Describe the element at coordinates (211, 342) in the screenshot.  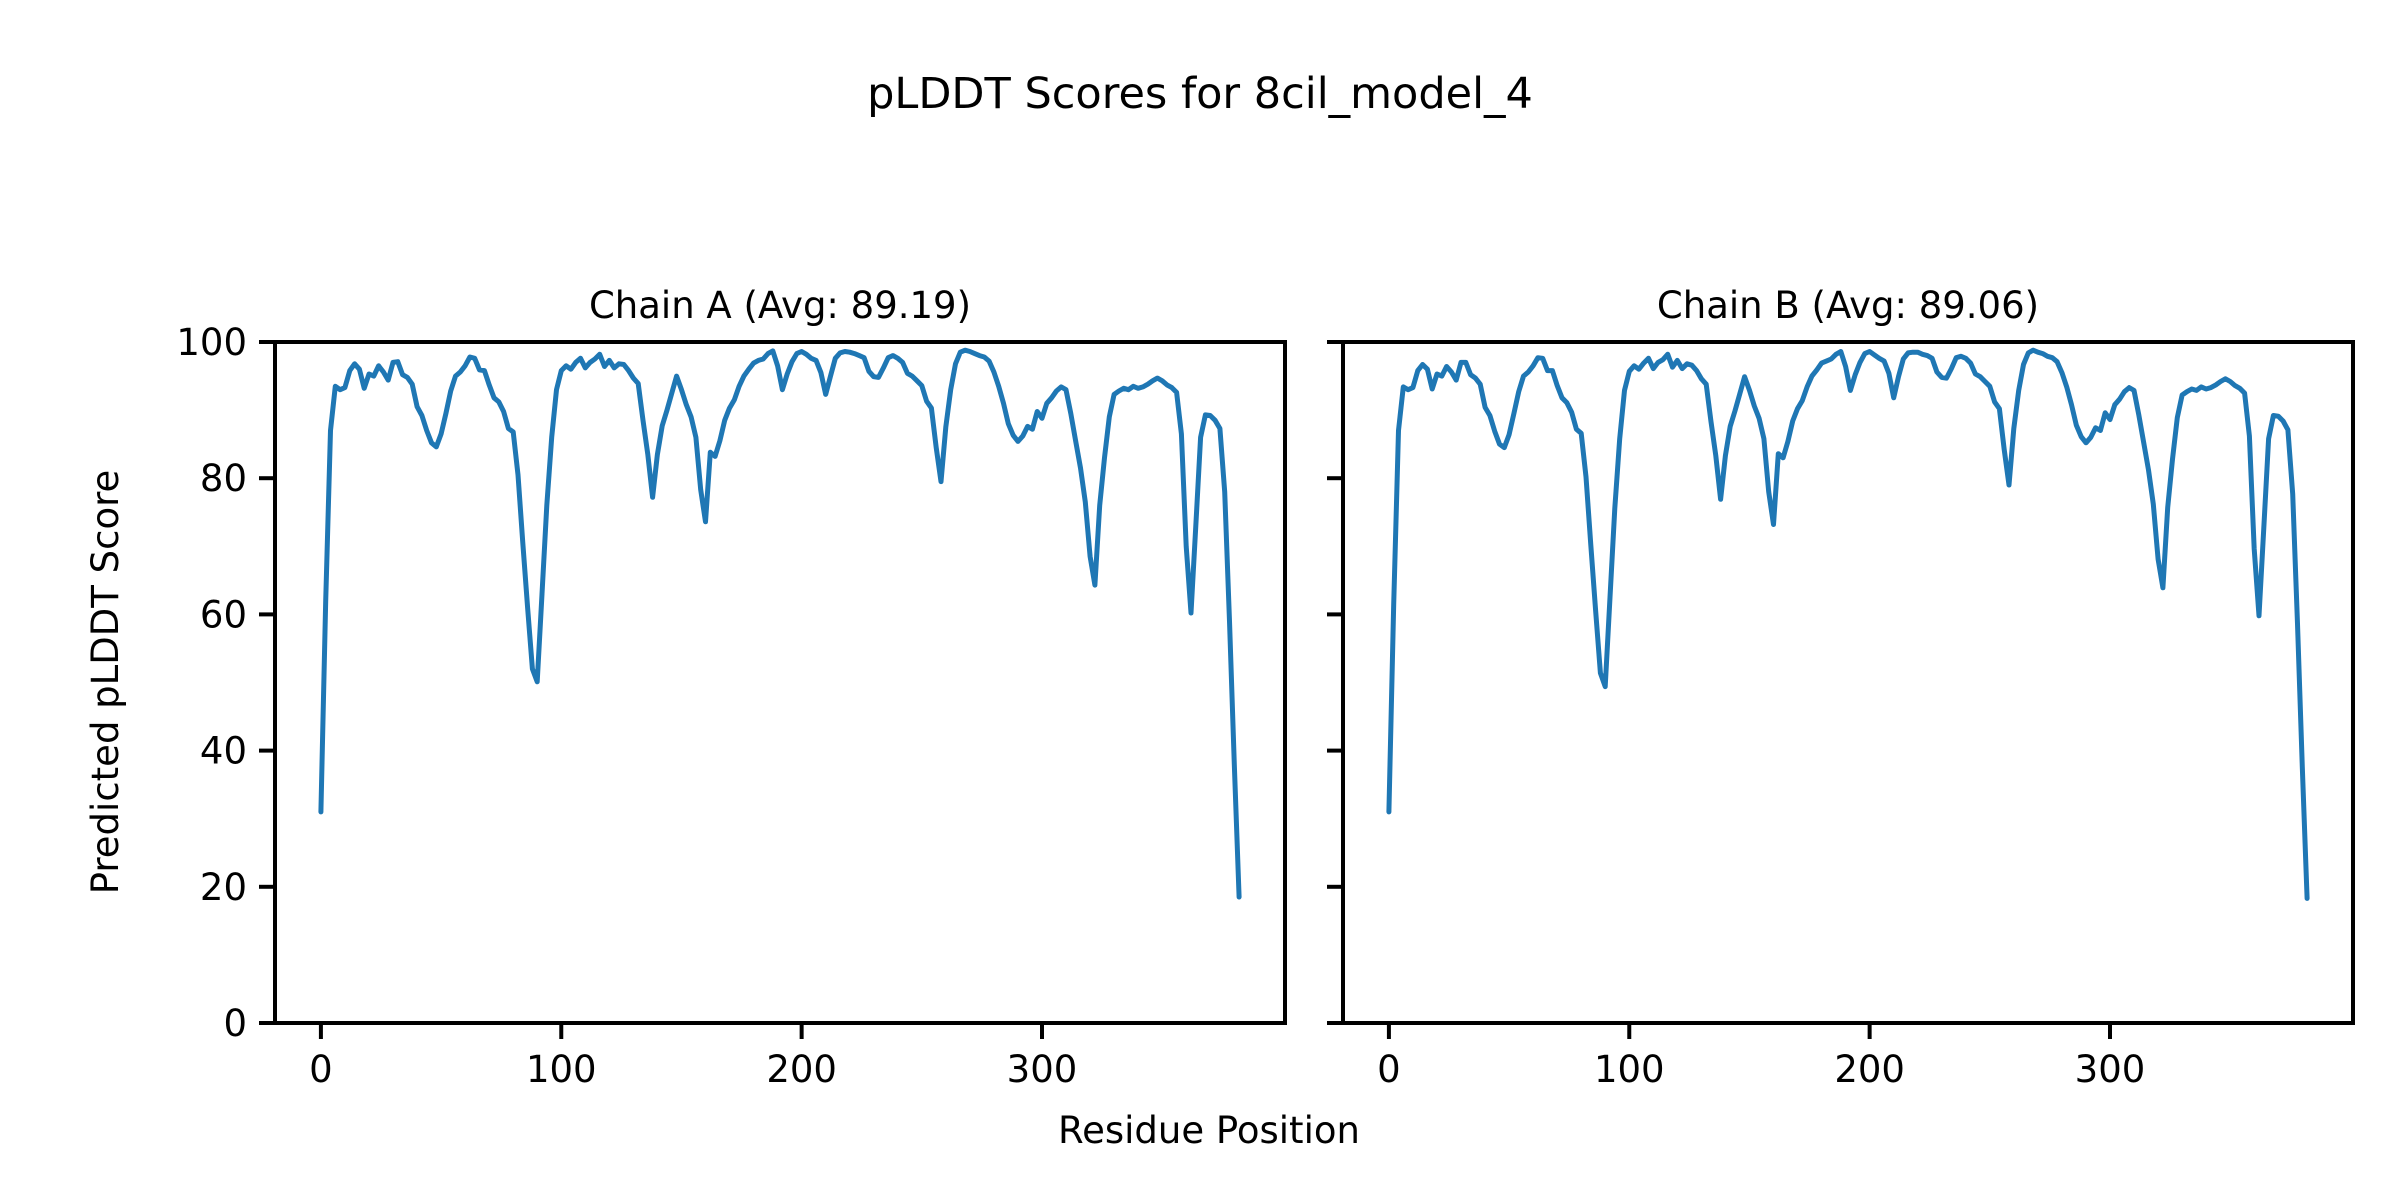
I see `y-tick-label: 100` at that location.